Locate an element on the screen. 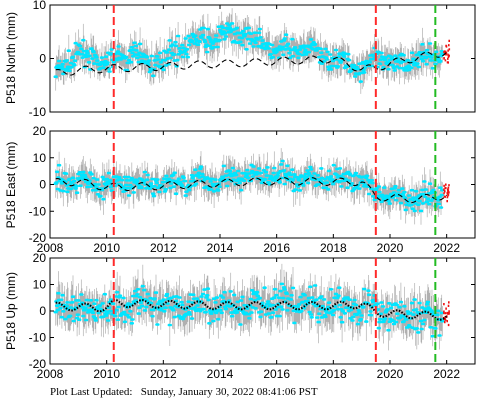 This screenshot has width=481, height=404. footer-label: Plot Last Updated: is located at coordinates (91, 392).